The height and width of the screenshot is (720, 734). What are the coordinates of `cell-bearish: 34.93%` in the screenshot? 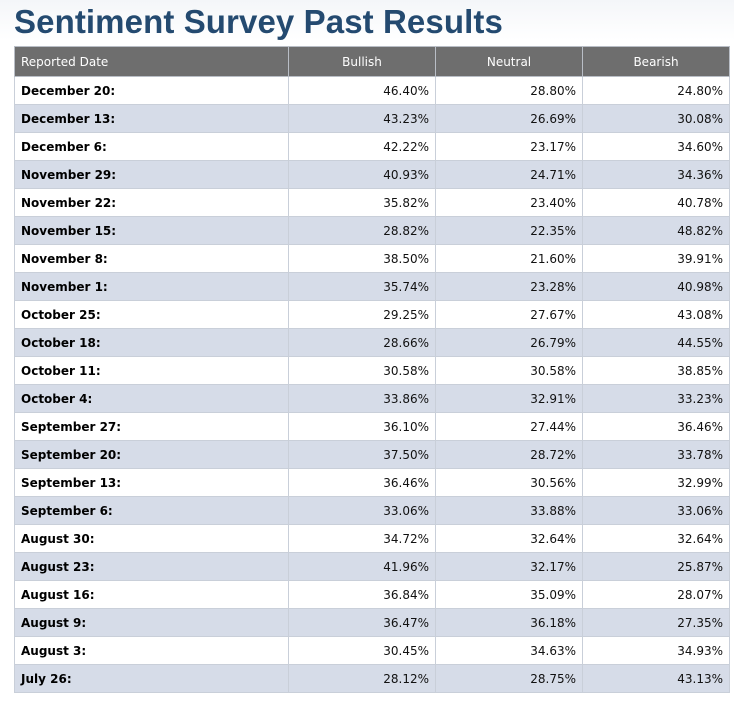 It's located at (656, 650).